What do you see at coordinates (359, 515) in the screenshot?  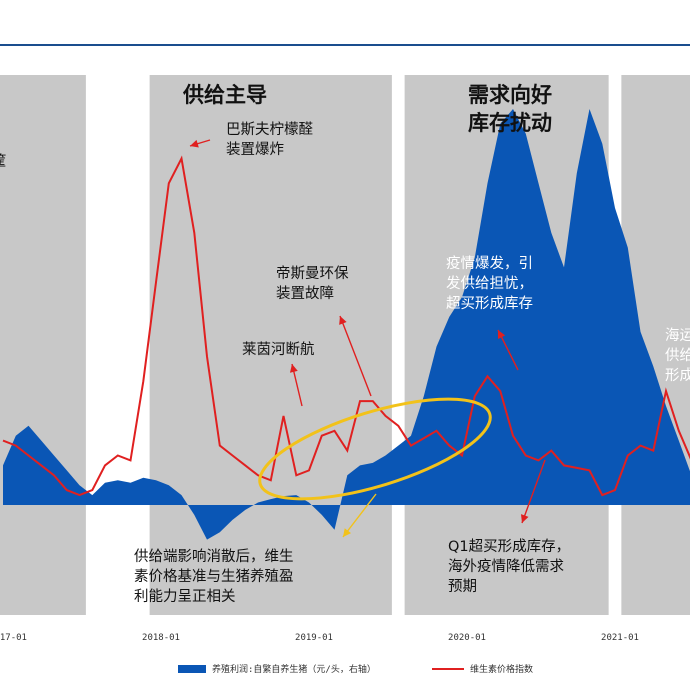 I see `arrow-ellipse-shaft` at bounding box center [359, 515].